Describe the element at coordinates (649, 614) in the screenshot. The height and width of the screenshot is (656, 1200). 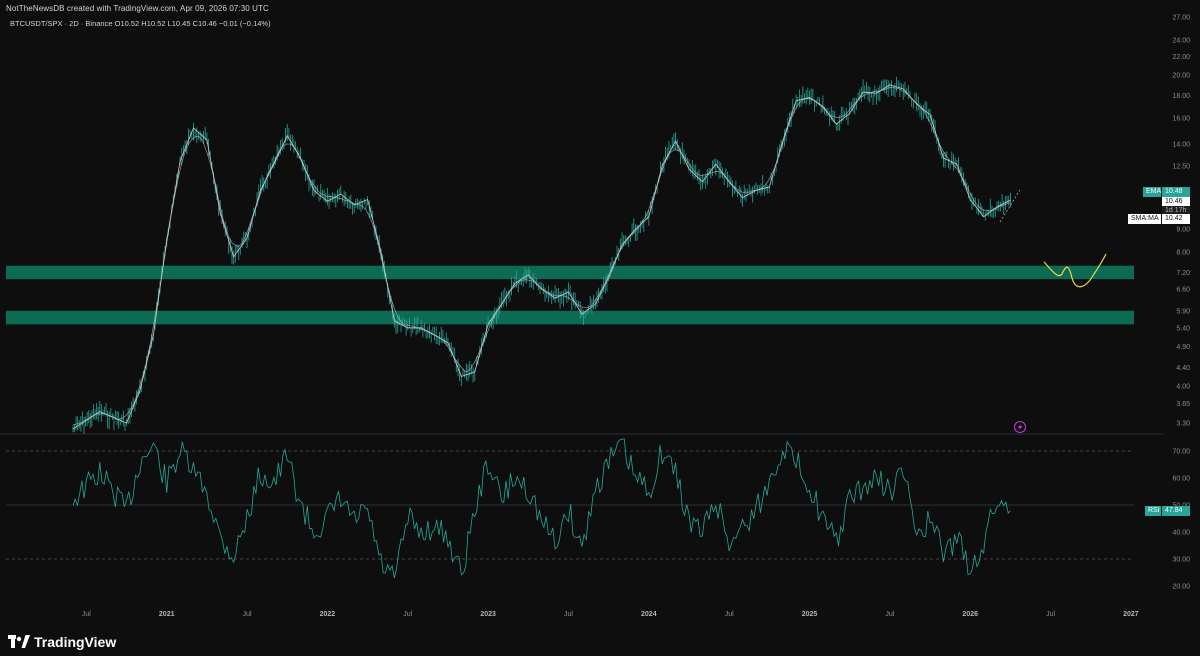
I see `x-tick-label: 2024` at that location.